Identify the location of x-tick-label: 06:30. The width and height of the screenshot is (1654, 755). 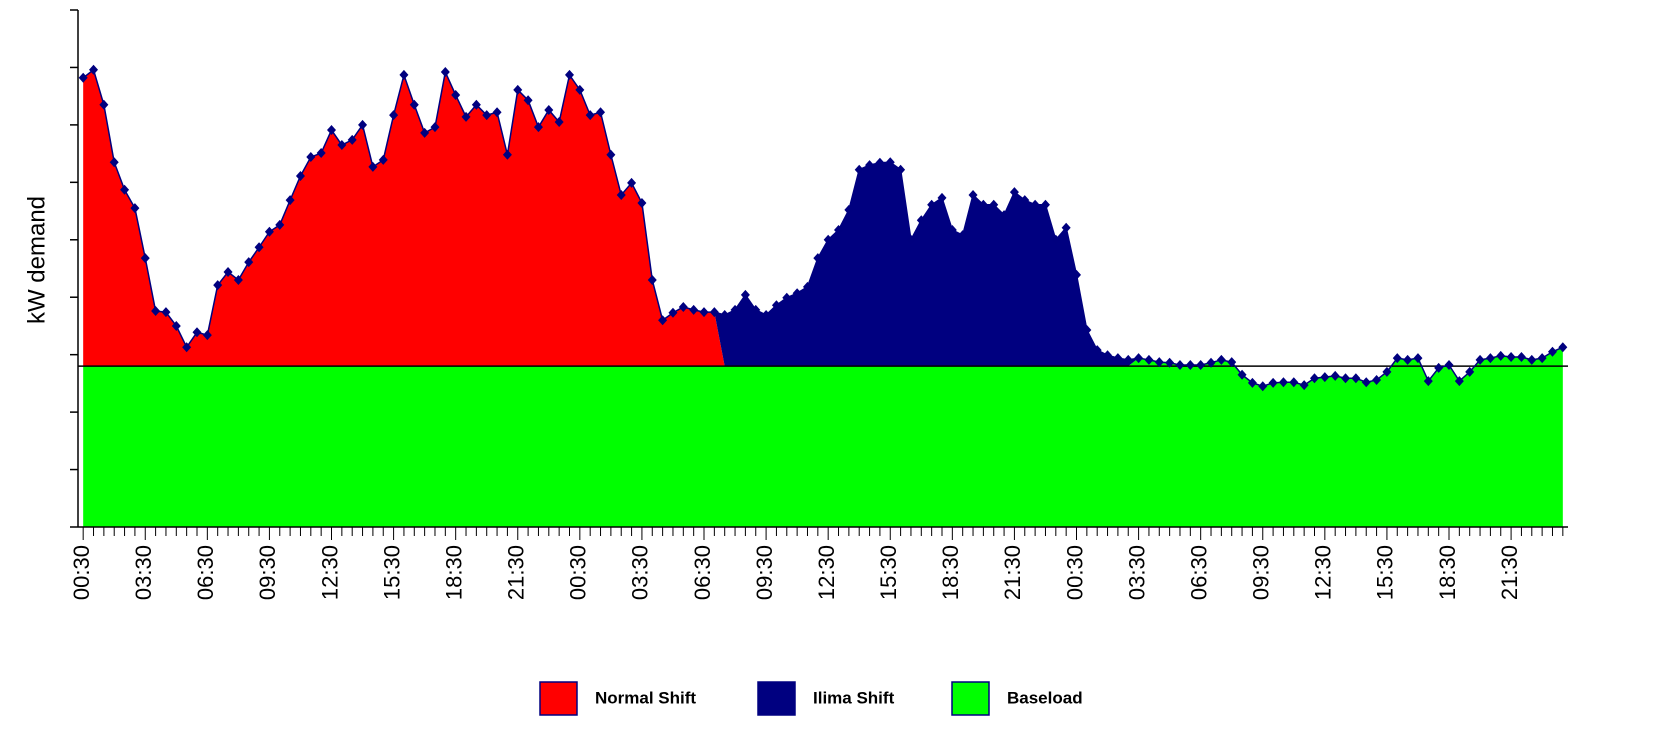
(205, 572).